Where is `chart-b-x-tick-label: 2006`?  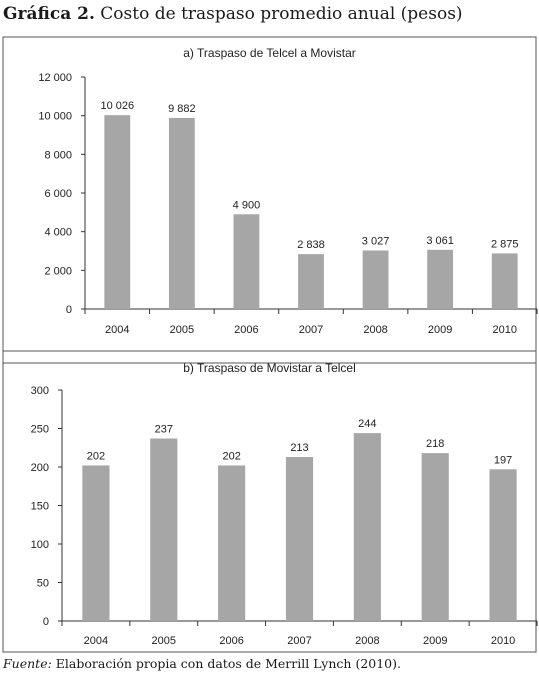 chart-b-x-tick-label: 2006 is located at coordinates (231, 641).